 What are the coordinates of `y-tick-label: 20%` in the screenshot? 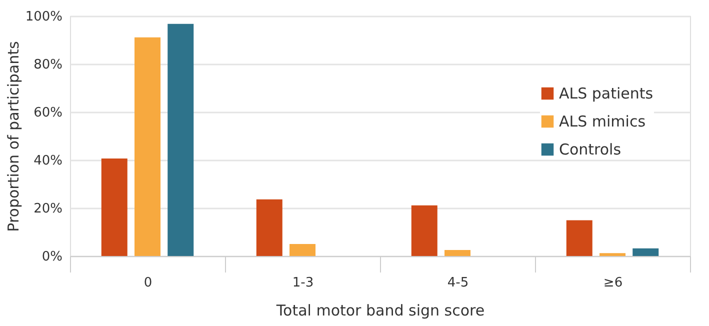 It's located at (48, 209).